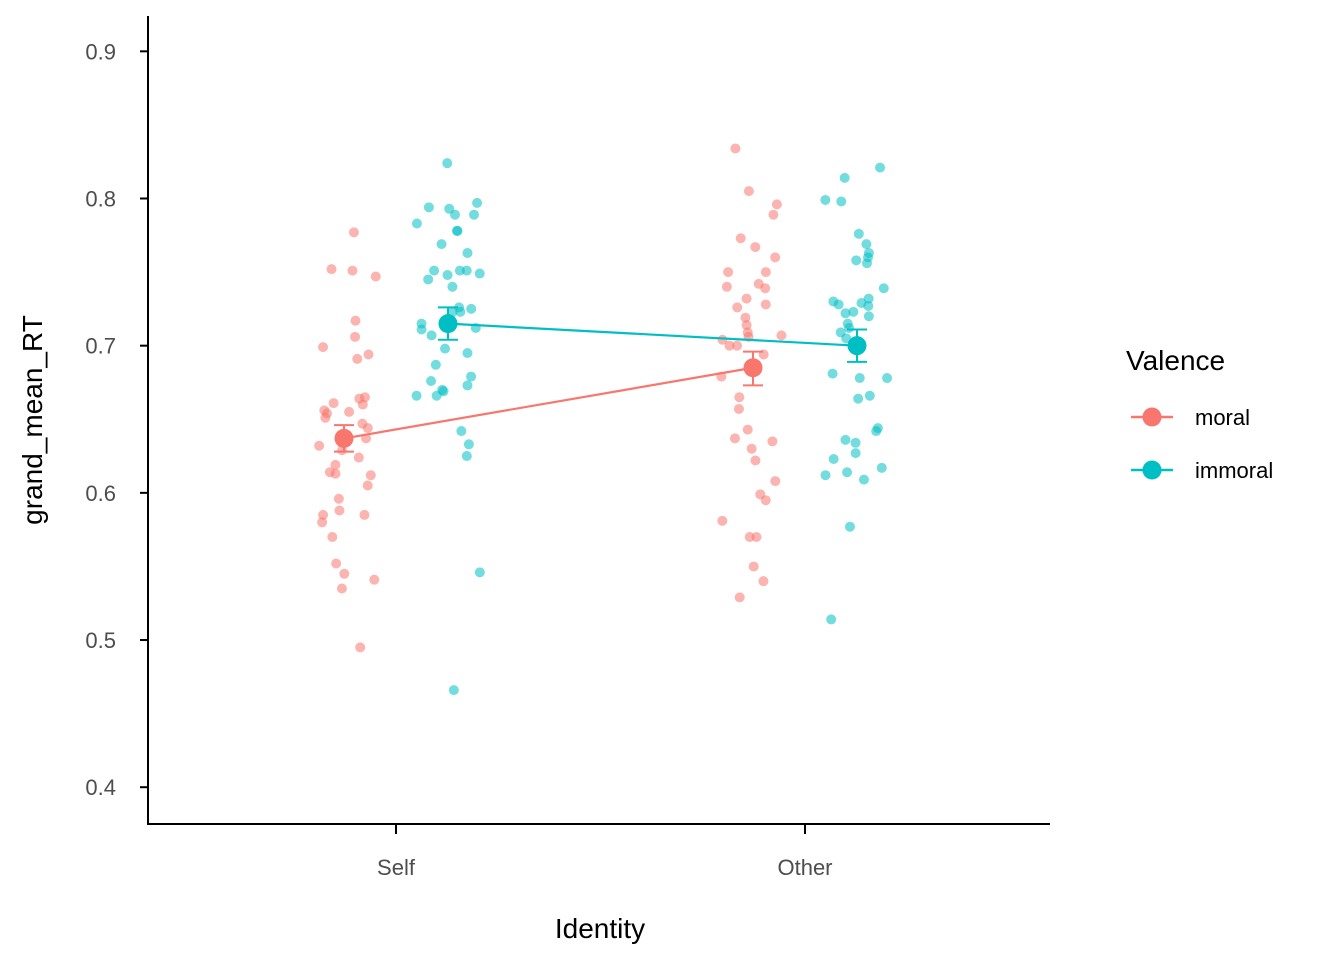  What do you see at coordinates (448, 324) in the screenshot?
I see `immoral-mean-point` at bounding box center [448, 324].